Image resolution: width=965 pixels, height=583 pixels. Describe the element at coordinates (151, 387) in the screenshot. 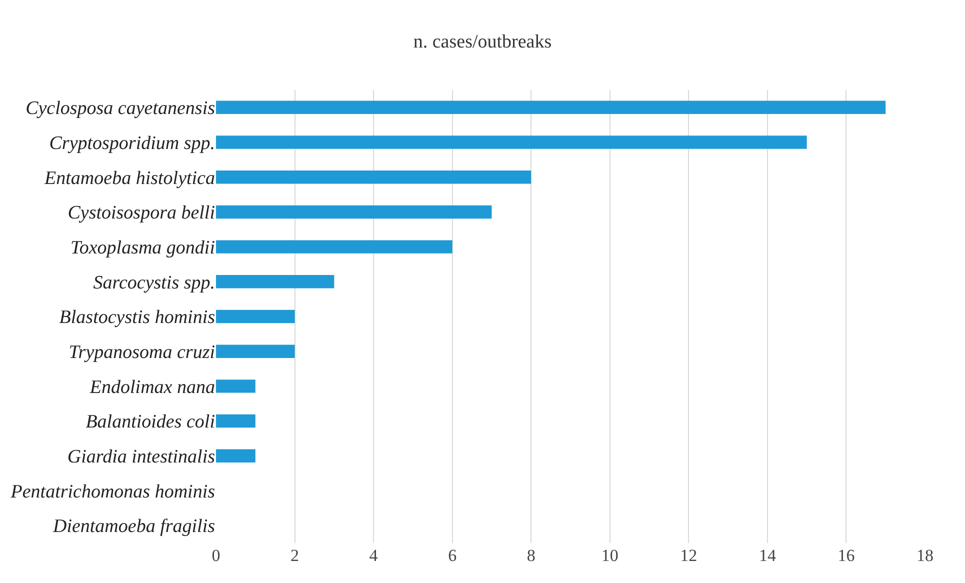

I see `y-tick-label: Endolimax nana` at that location.